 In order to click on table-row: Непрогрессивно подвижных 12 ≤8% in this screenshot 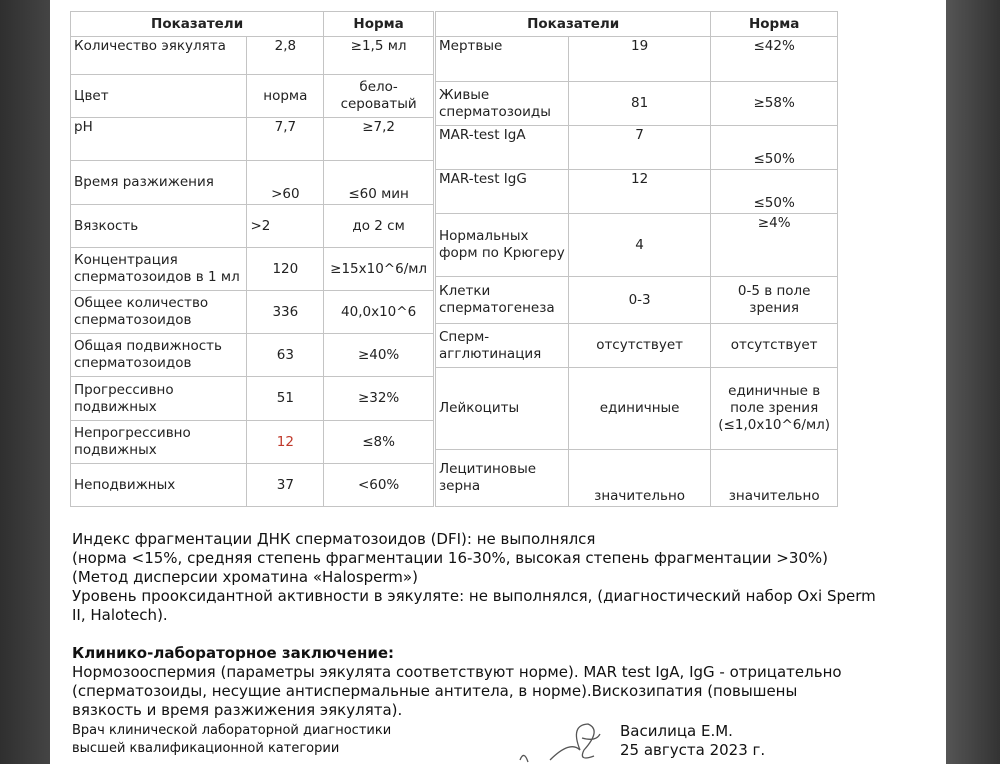, I will do `click(251, 442)`.